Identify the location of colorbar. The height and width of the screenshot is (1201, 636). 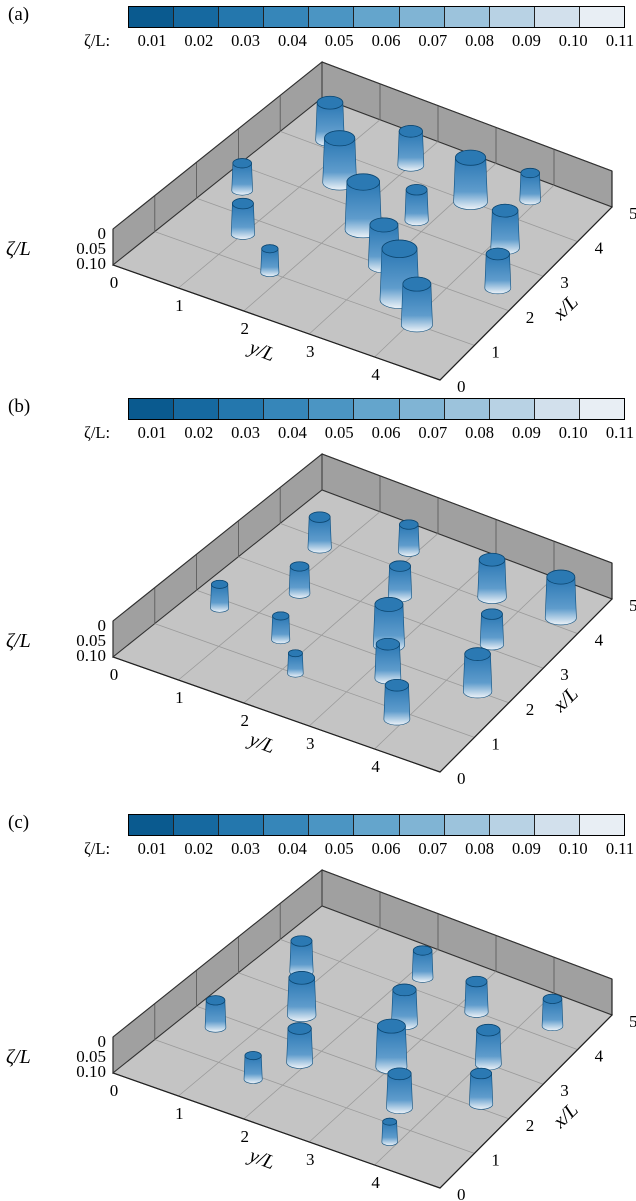
(376, 409).